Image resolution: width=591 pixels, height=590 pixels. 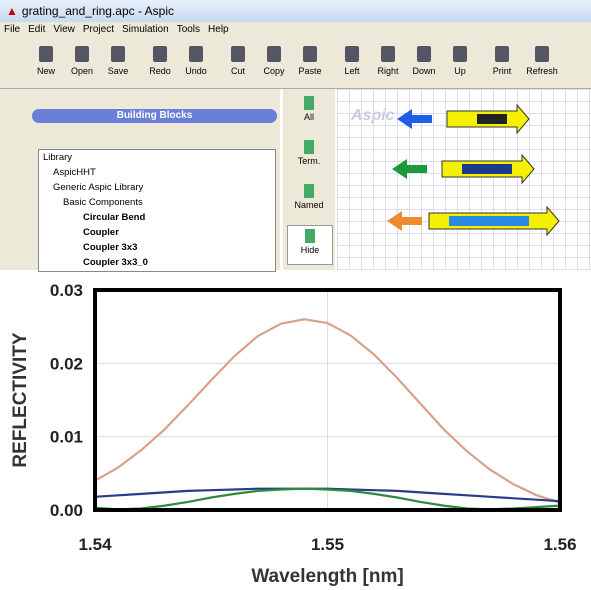 What do you see at coordinates (45, 71) in the screenshot?
I see `toolbar-label: New` at bounding box center [45, 71].